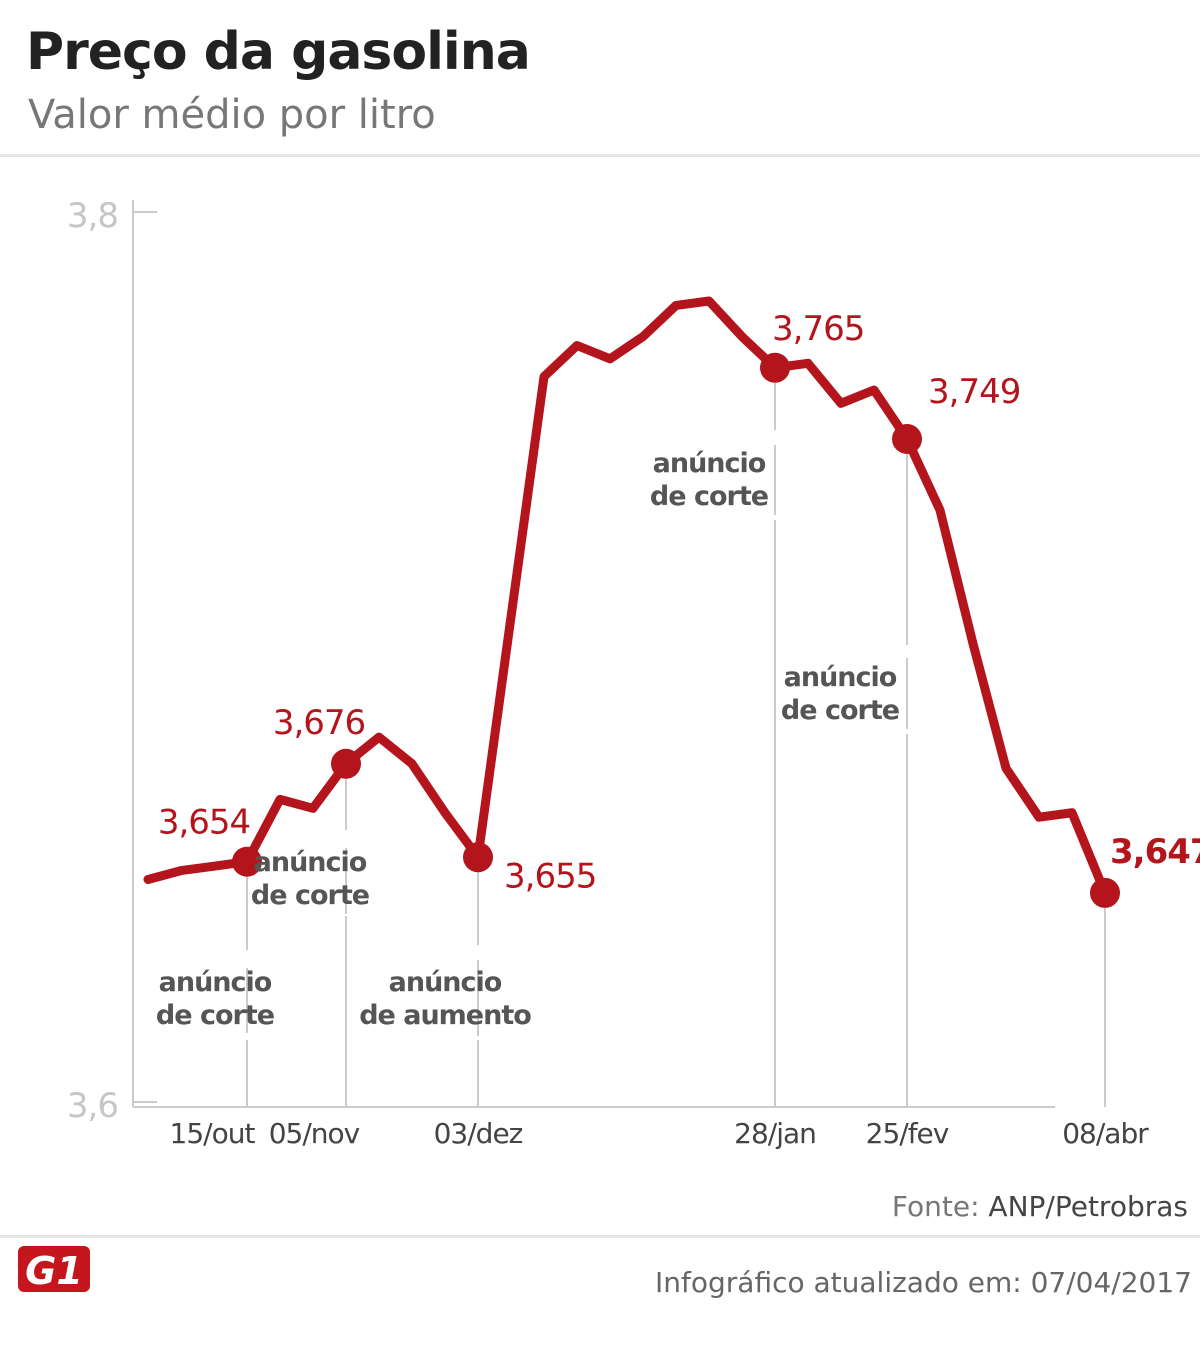 The image size is (1200, 1350). Describe the element at coordinates (907, 1133) in the screenshot. I see `x-tick-label: 25/fev` at that location.